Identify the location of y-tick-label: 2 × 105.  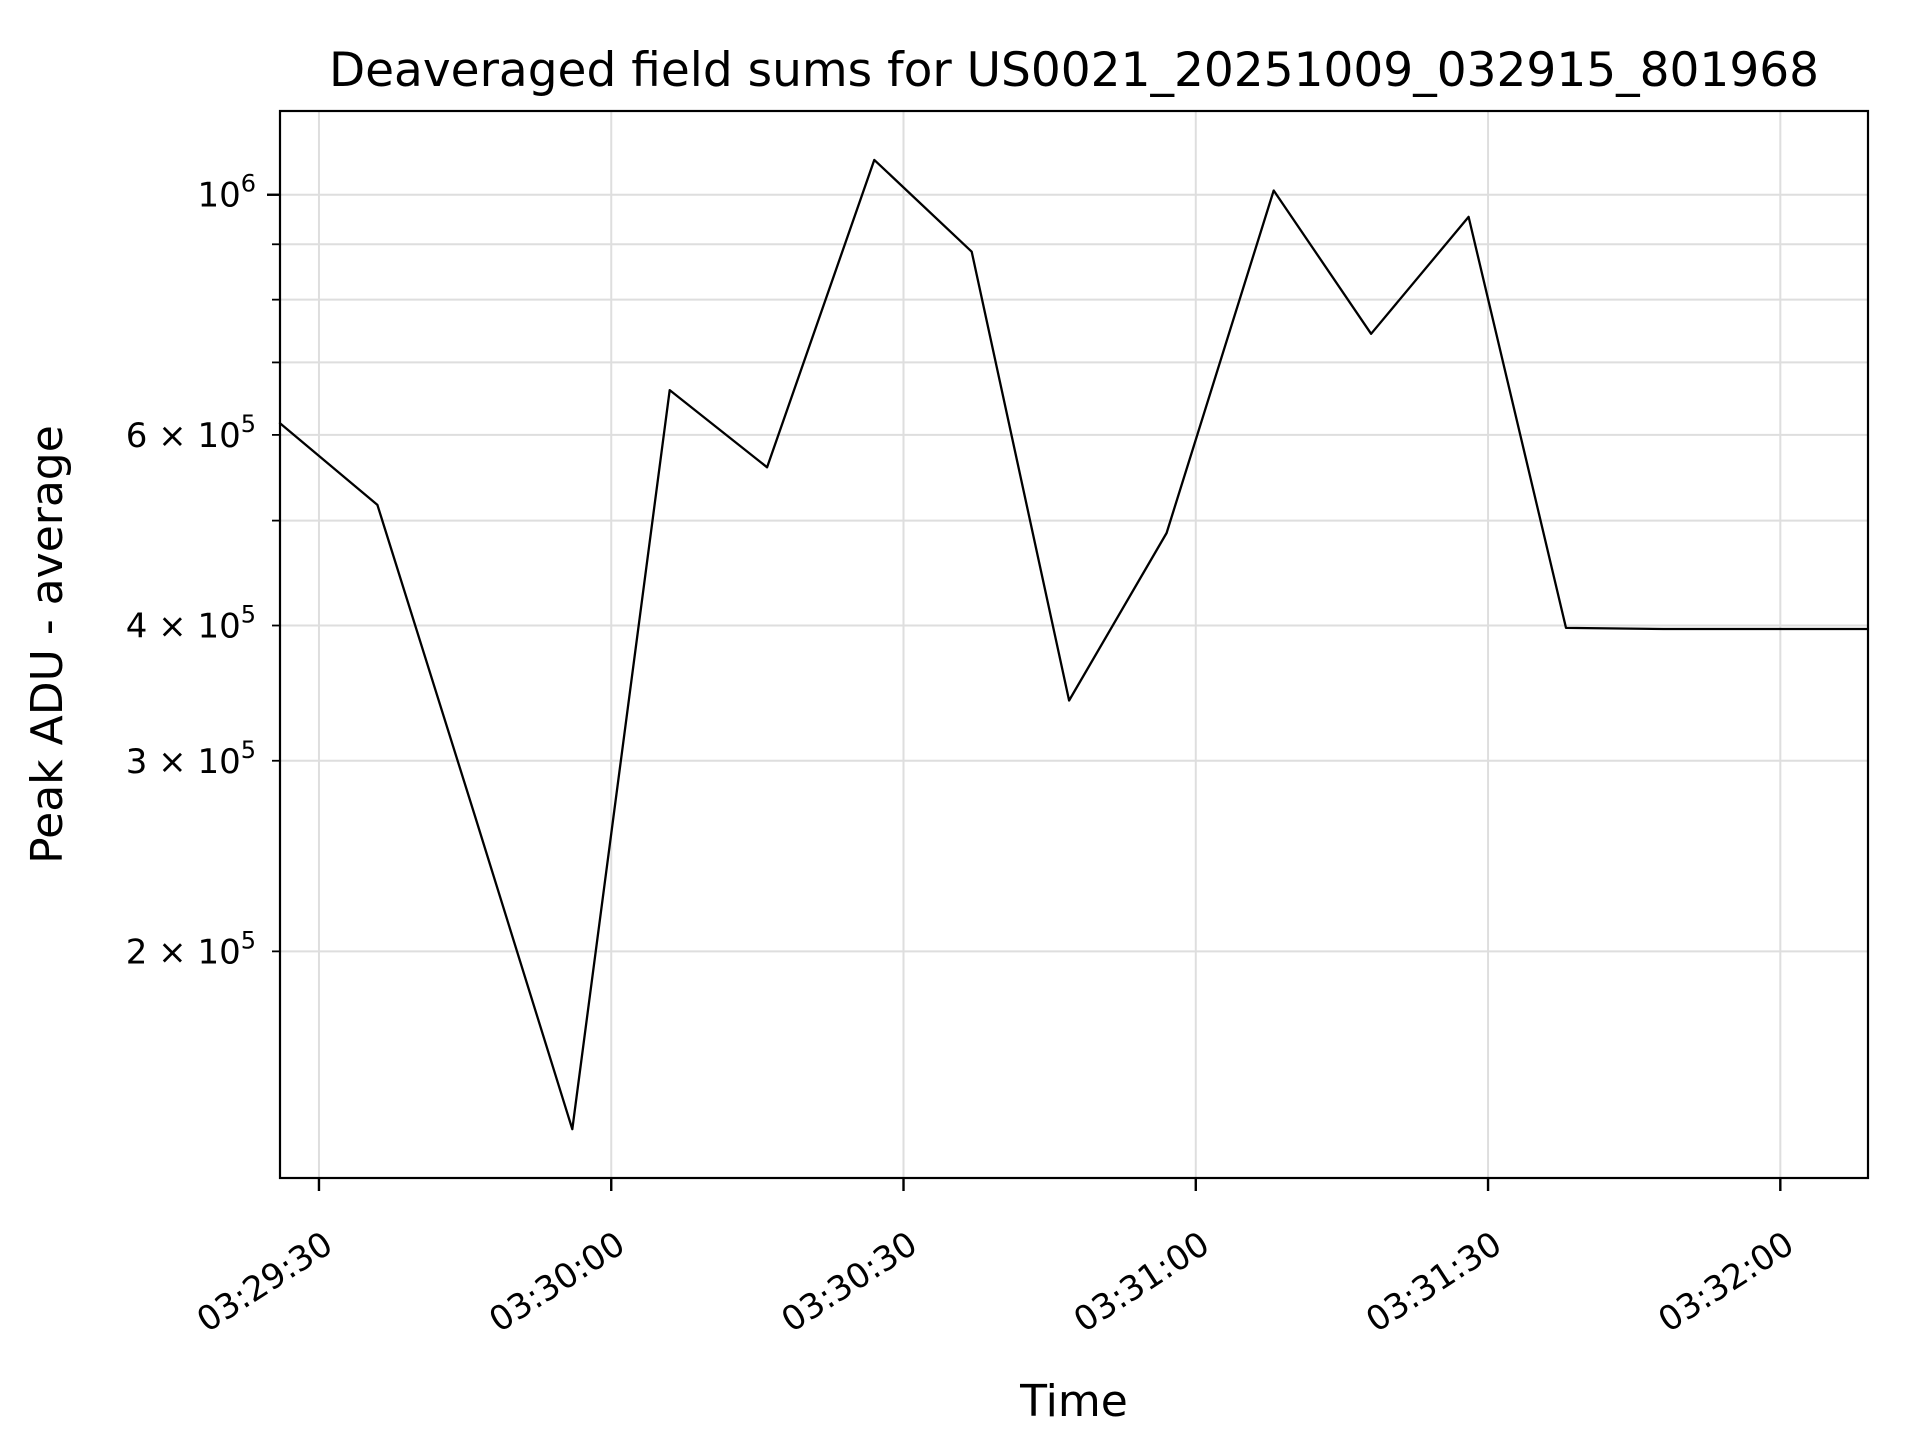
(191, 949).